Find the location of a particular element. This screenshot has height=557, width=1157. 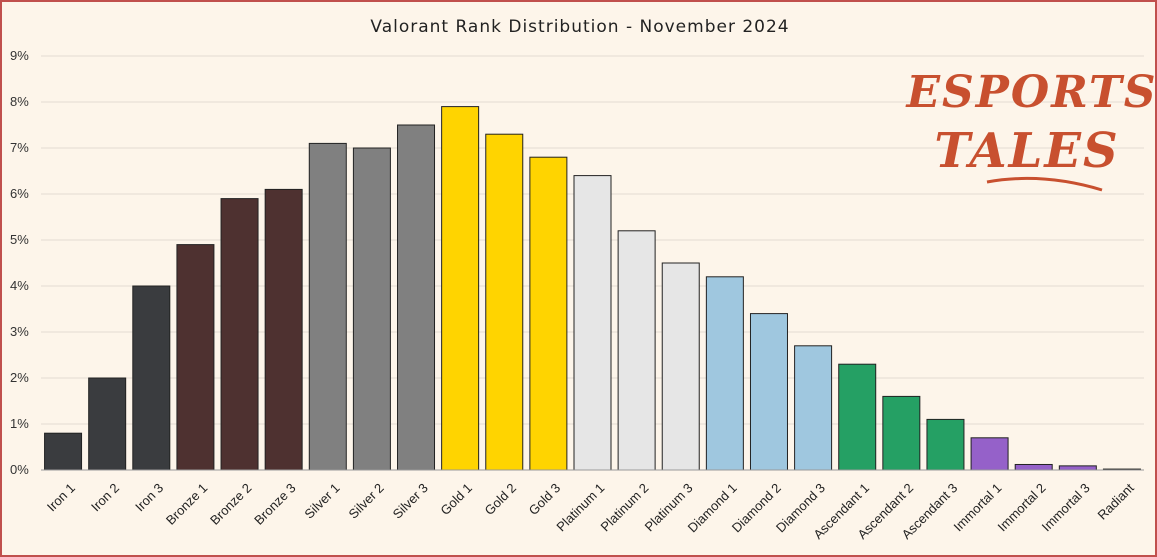

logo-line-1: ESPORTS is located at coordinates (1029, 92).